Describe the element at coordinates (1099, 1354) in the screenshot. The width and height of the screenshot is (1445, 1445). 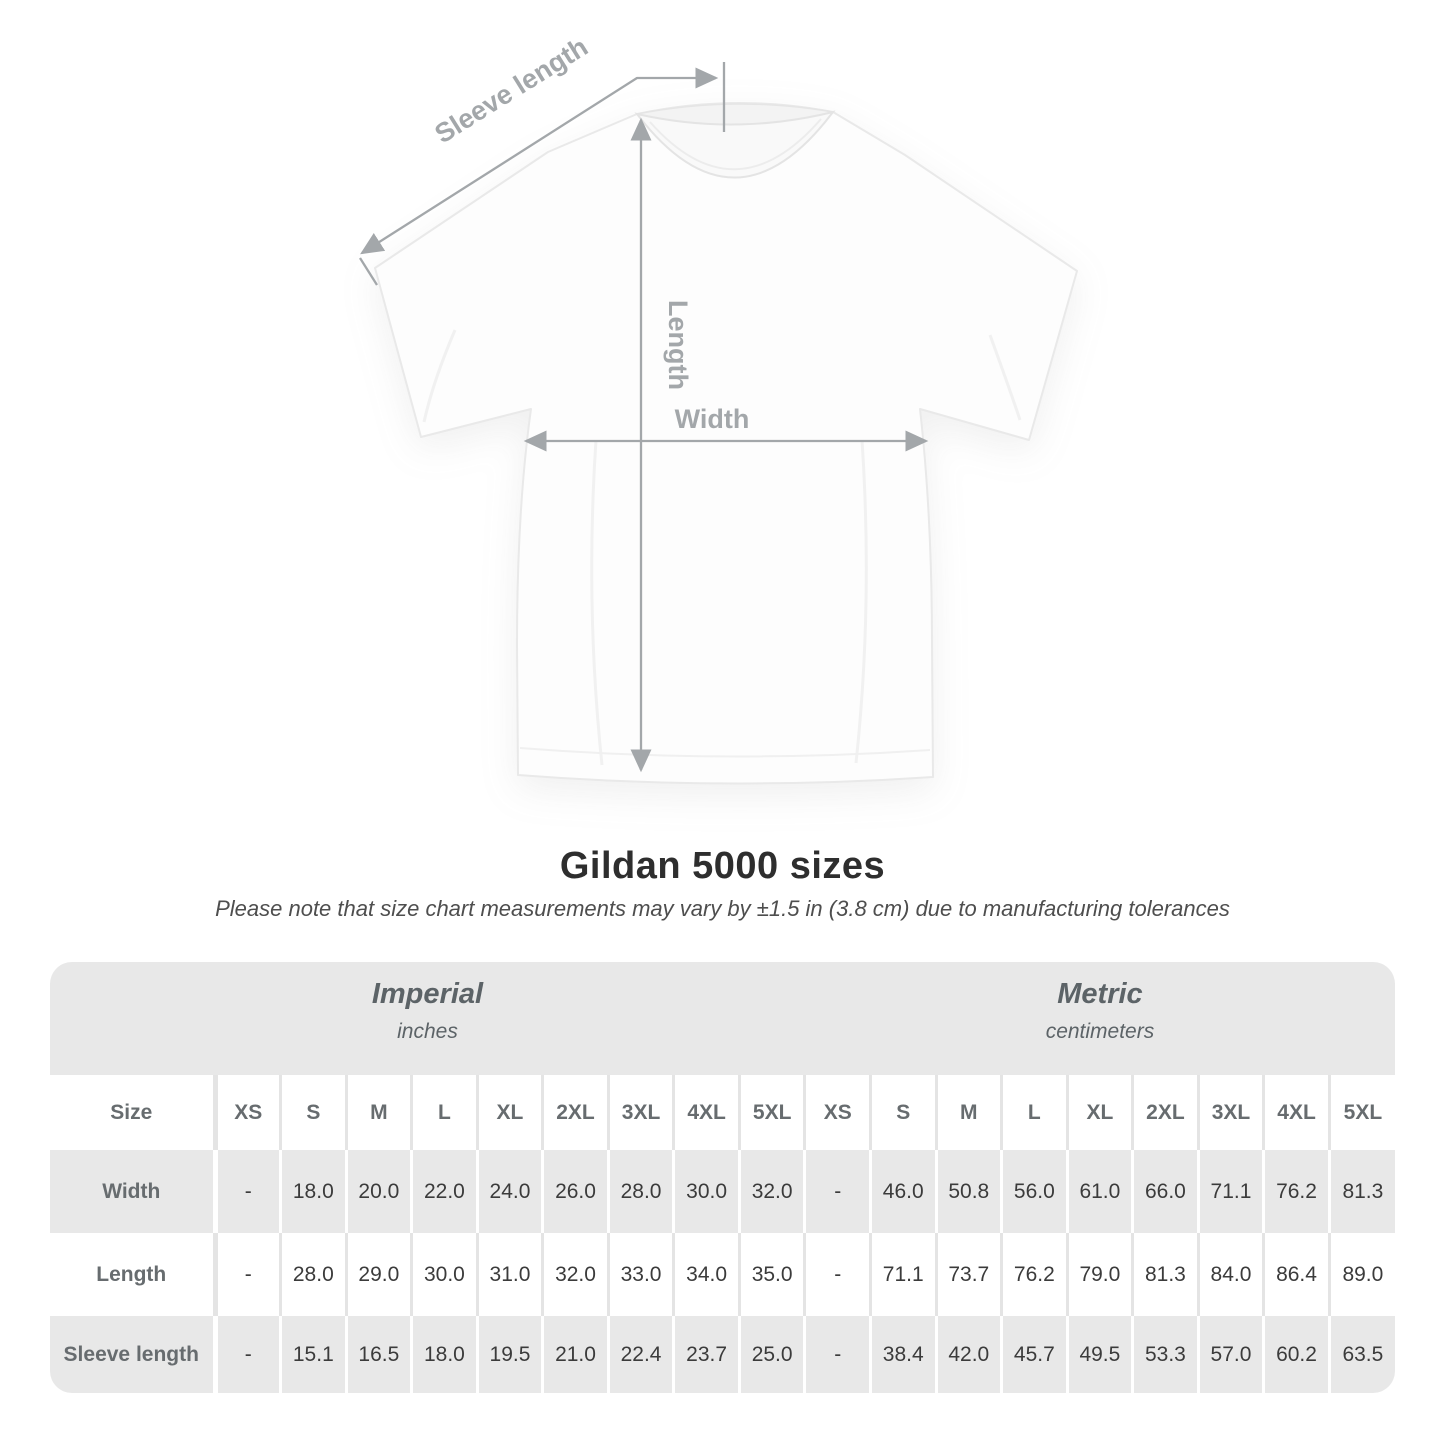
I see `table-cell: 49.5` at that location.